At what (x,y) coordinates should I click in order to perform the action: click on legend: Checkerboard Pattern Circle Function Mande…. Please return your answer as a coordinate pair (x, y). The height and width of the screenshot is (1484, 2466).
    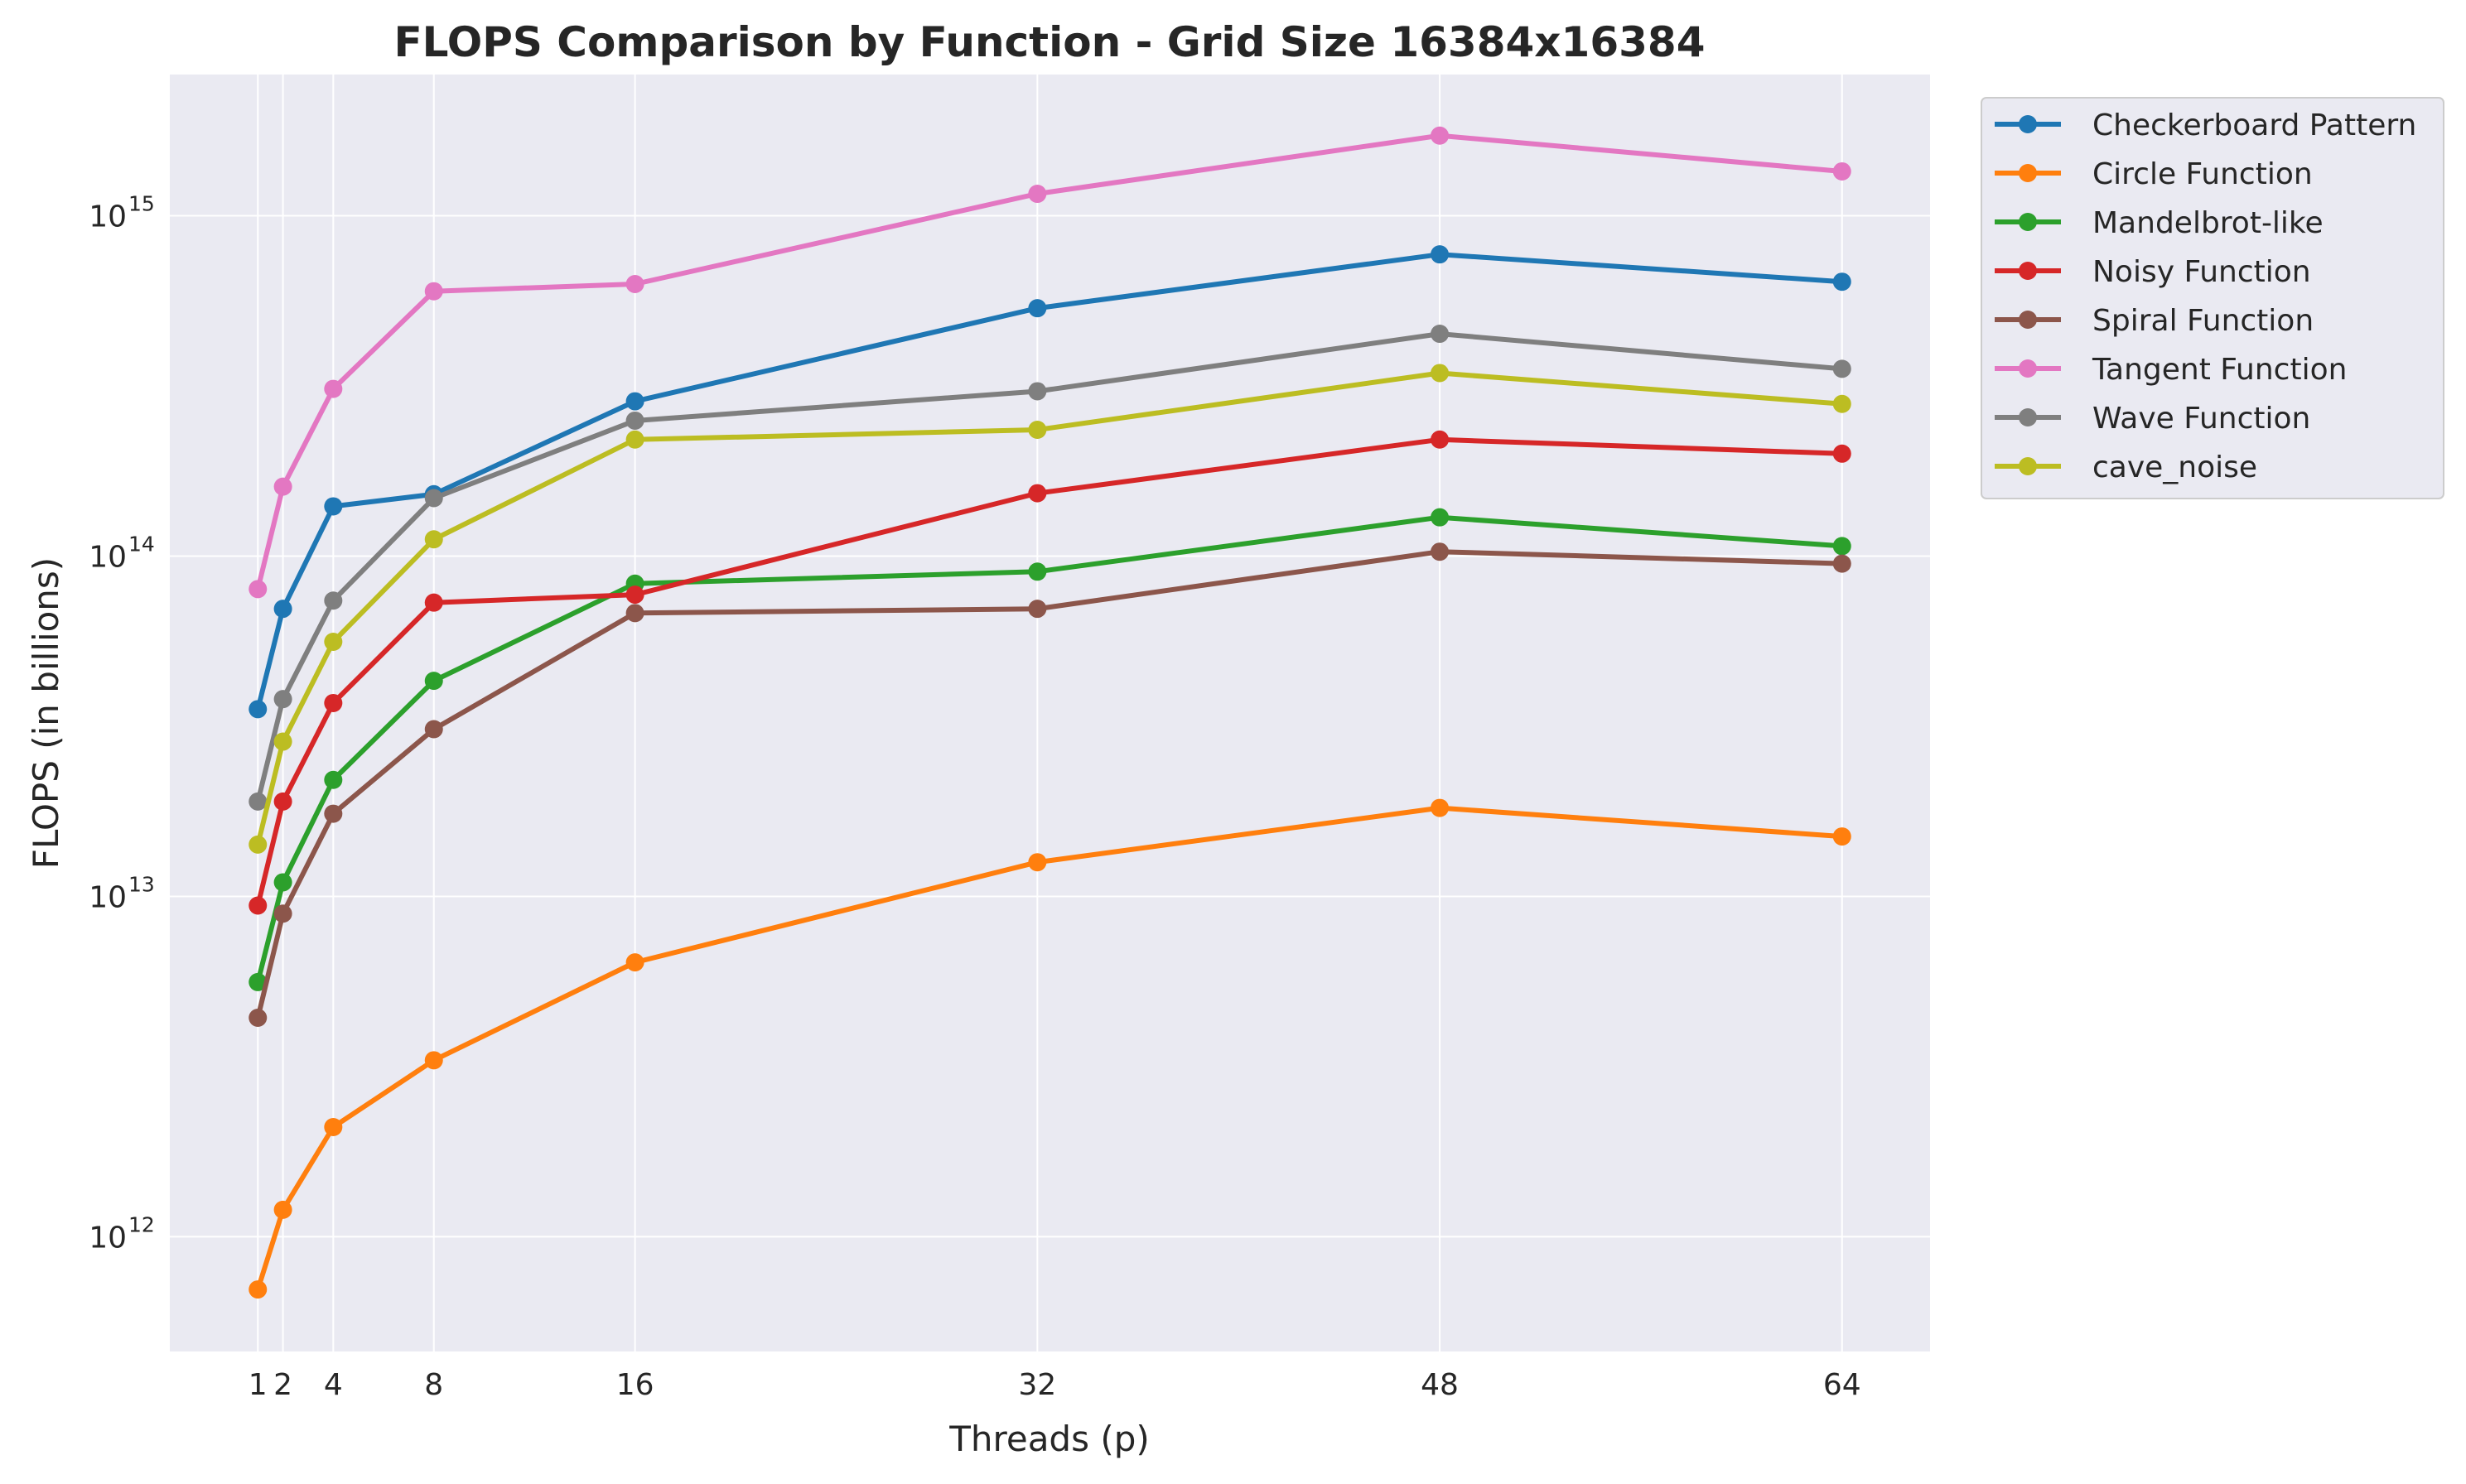
    Looking at the image, I should click on (2213, 298).